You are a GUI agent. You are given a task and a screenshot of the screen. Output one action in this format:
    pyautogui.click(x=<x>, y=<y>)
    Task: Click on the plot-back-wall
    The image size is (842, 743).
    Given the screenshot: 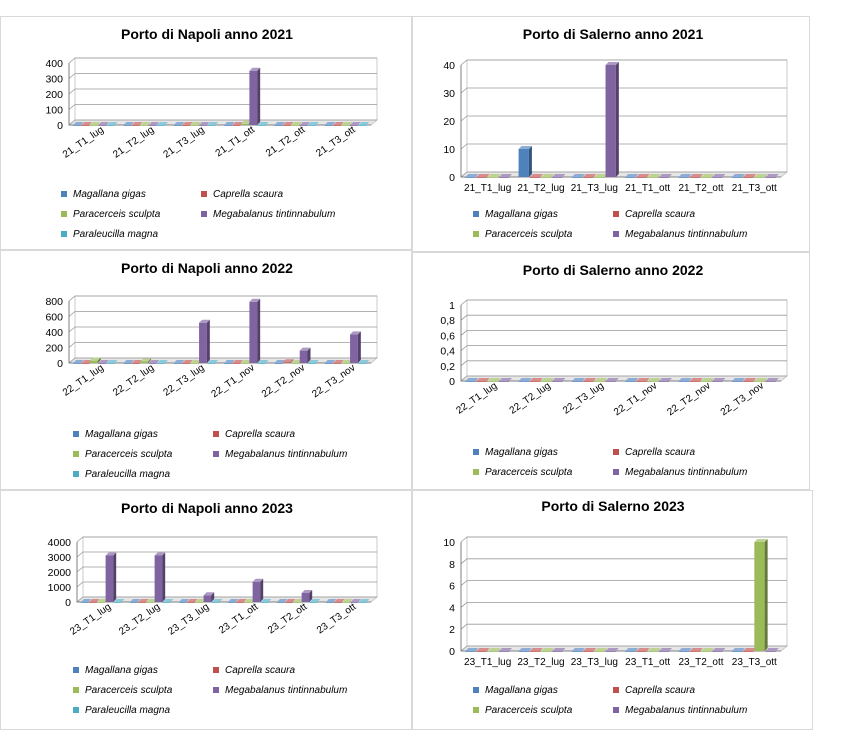 What is the action you would take?
    pyautogui.click(x=627, y=591)
    